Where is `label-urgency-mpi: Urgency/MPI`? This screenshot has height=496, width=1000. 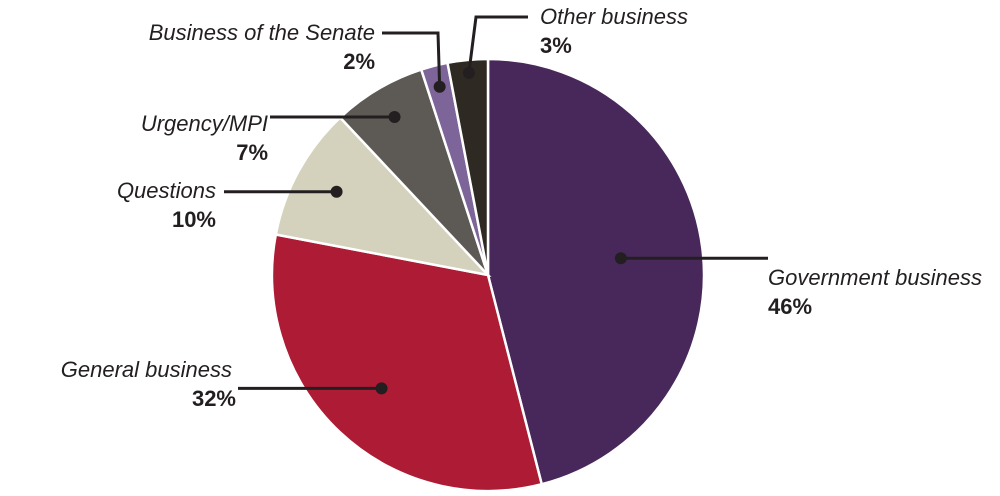 label-urgency-mpi: Urgency/MPI is located at coordinates (204, 123).